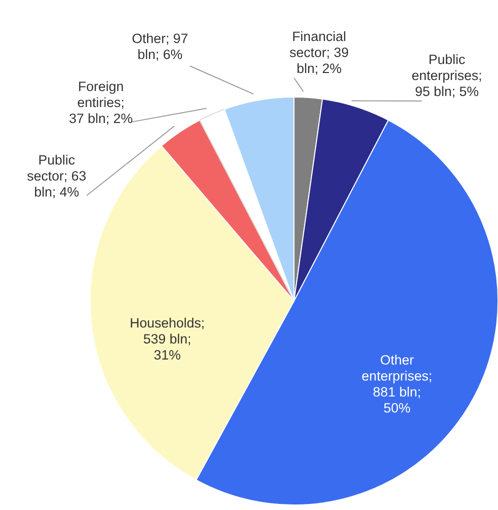  Describe the element at coordinates (319, 52) in the screenshot. I see `slice-label: Financial sector; 39 bln; 2%` at that location.